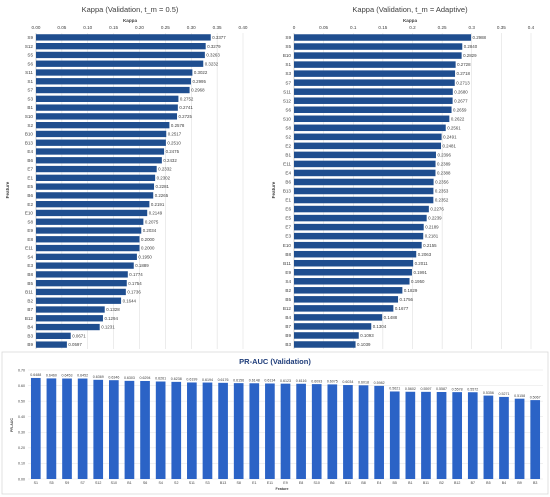 The height and width of the screenshot is (497, 550). What do you see at coordinates (379, 383) in the screenshot?
I see `data-label: 0.5982` at bounding box center [379, 383].